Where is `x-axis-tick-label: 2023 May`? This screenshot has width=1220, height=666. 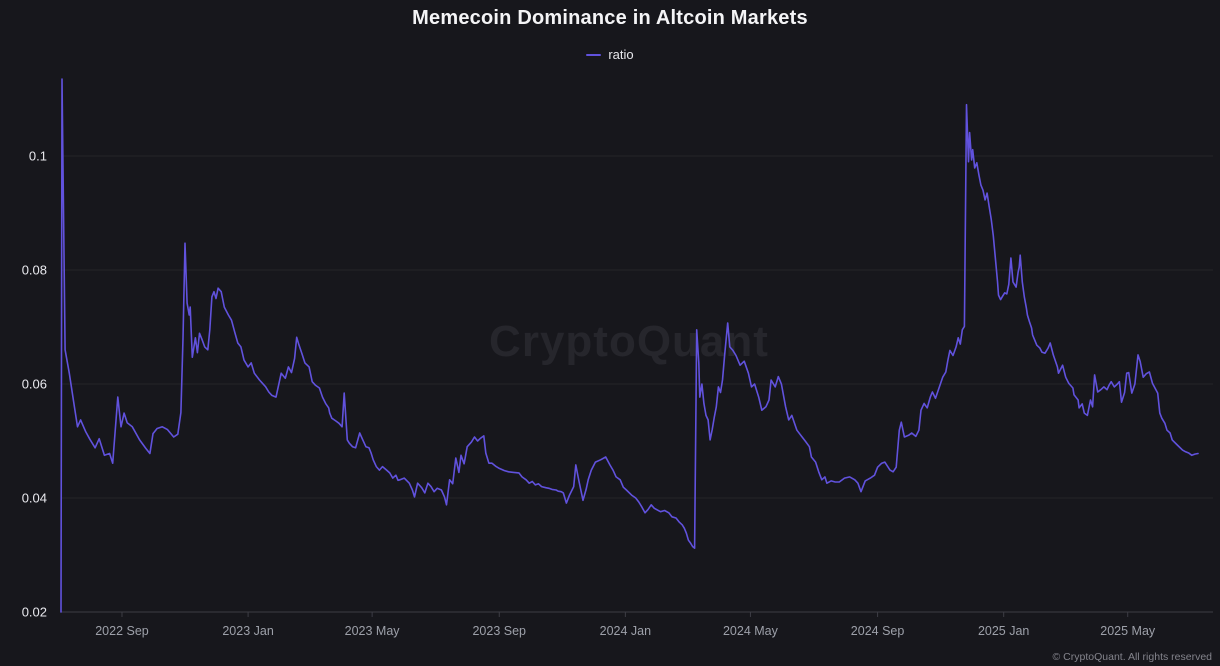 x-axis-tick-label: 2023 May is located at coordinates (373, 631).